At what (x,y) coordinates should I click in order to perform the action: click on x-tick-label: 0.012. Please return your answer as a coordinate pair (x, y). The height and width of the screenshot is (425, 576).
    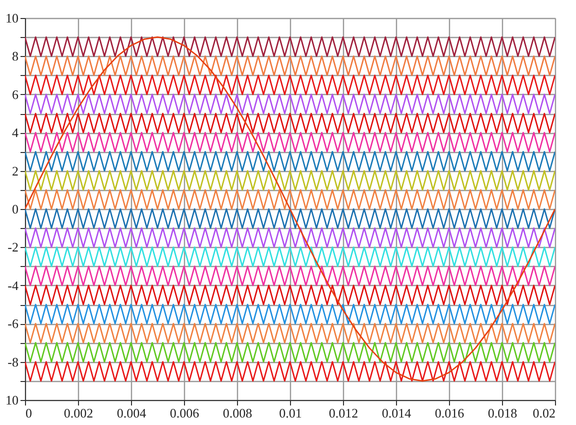
    Looking at the image, I should click on (343, 413).